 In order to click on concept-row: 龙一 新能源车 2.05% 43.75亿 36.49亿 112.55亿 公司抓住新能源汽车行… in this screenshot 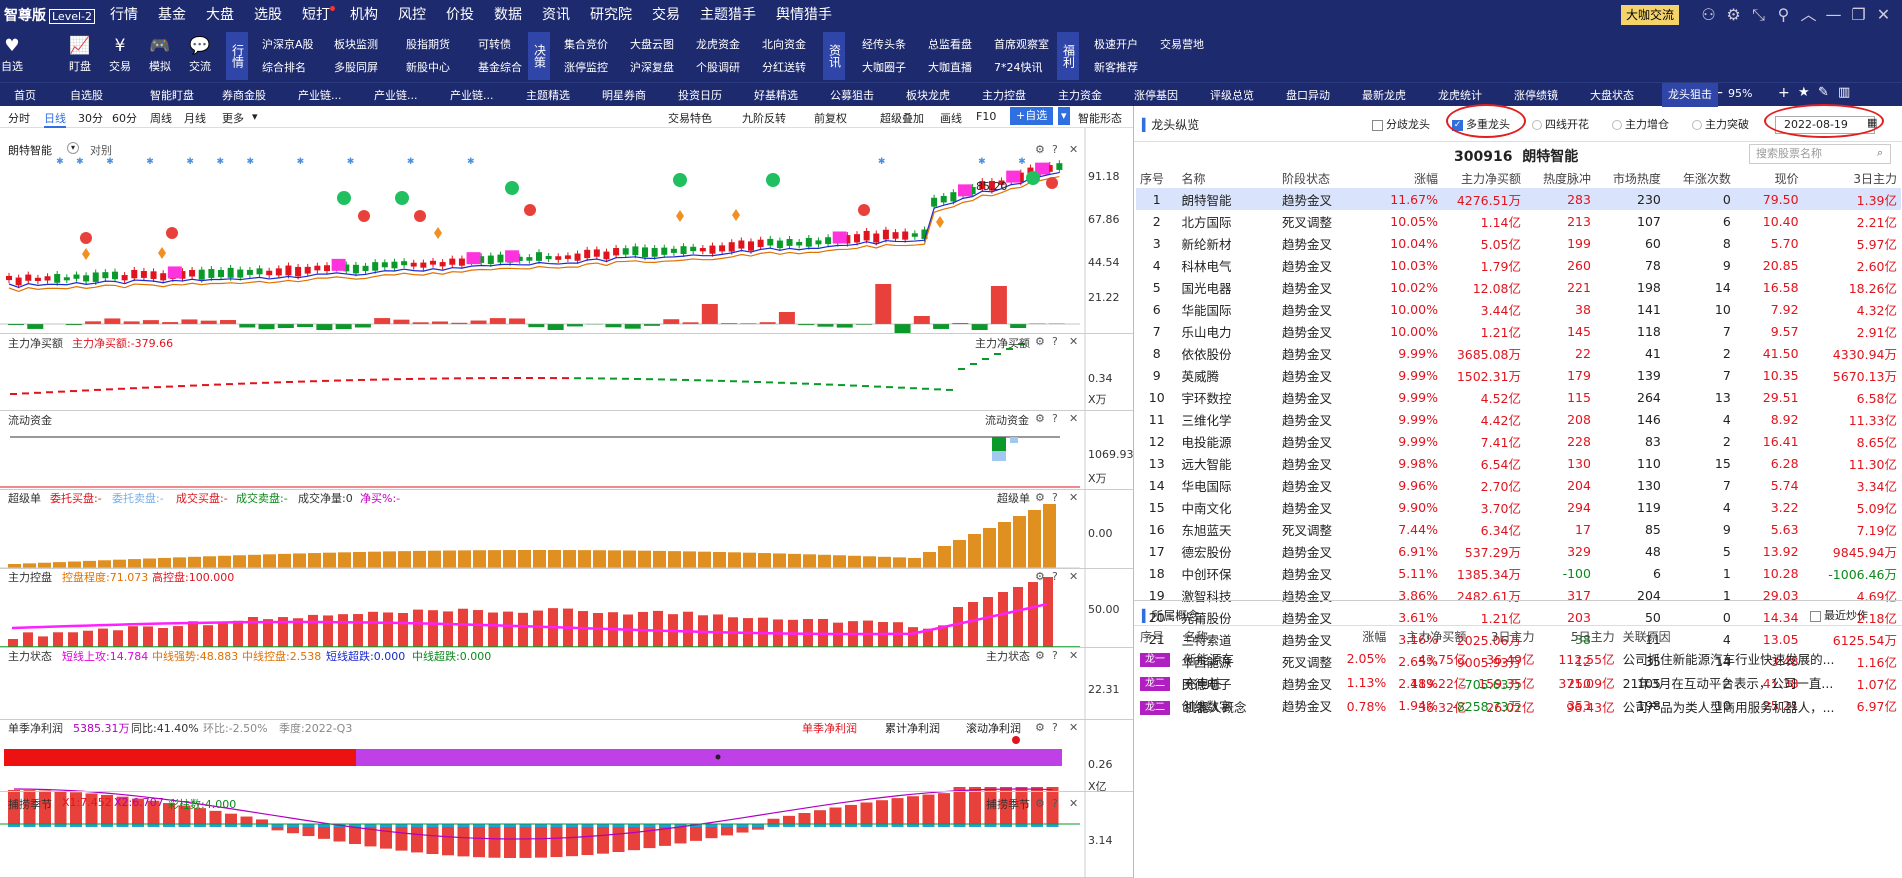, I will do `click(1518, 658)`.